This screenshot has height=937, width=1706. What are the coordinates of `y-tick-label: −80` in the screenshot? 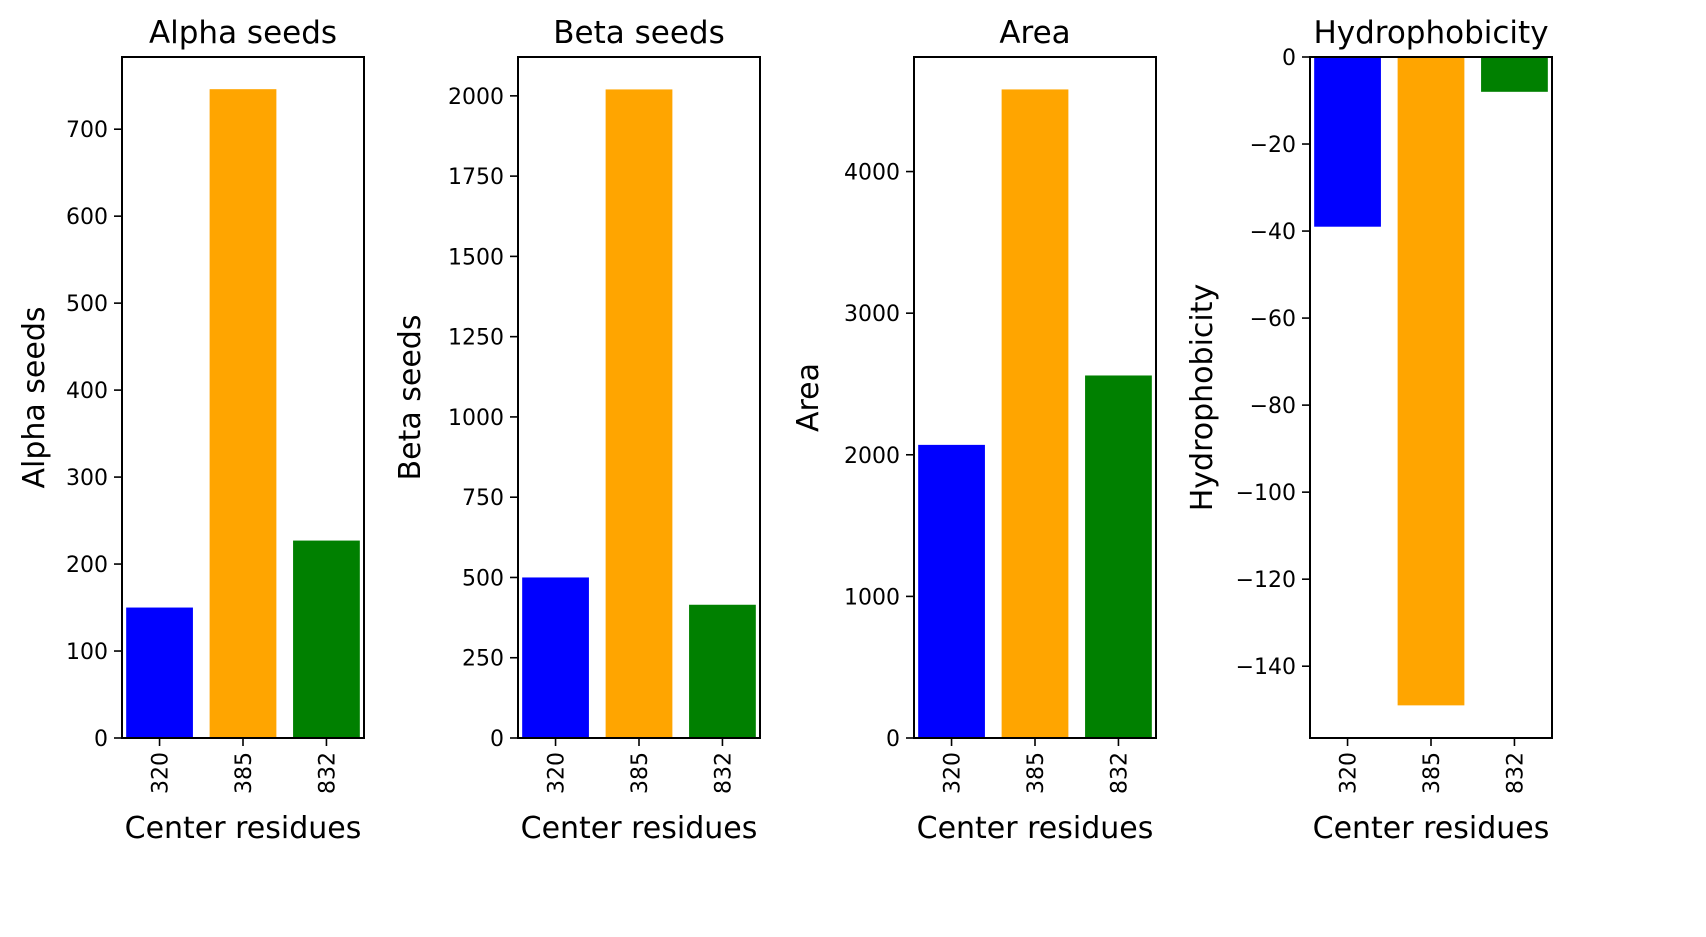 It's located at (1273, 406).